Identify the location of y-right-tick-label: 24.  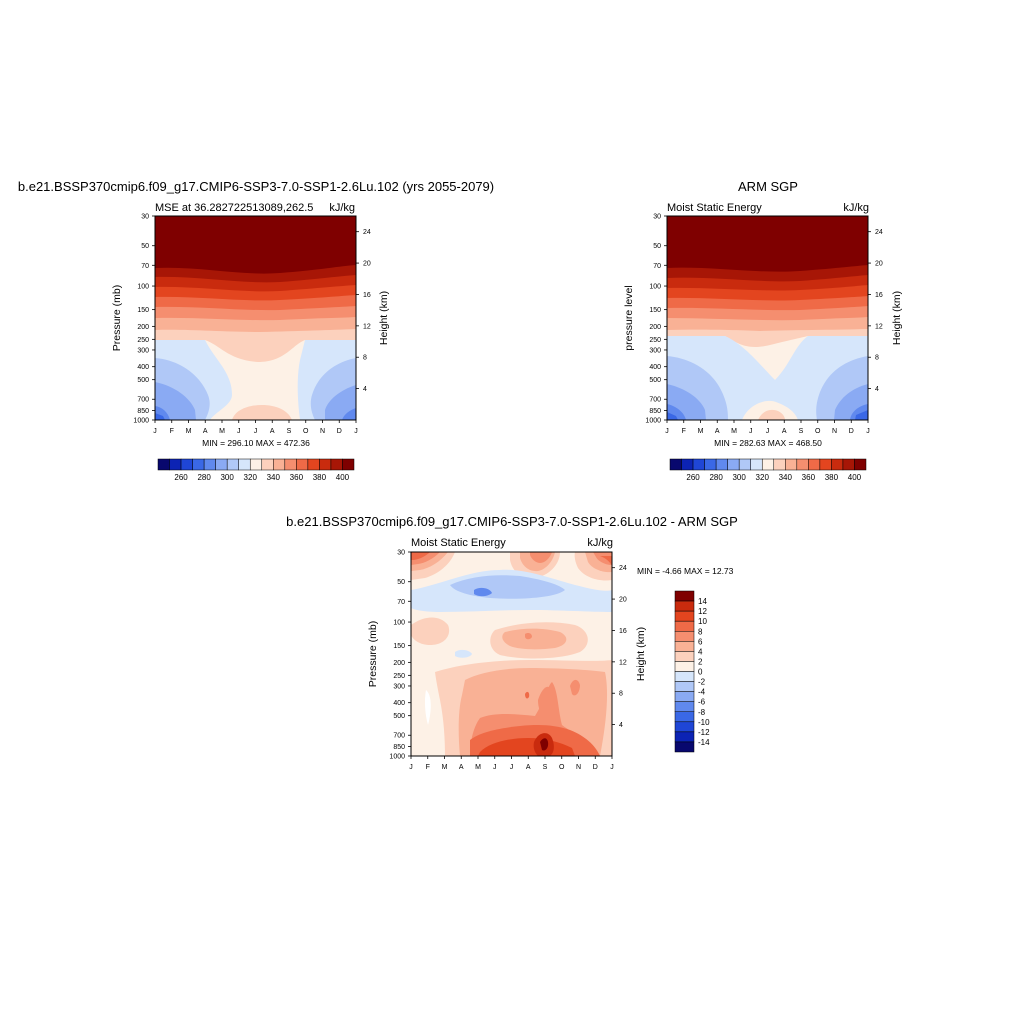
(879, 232).